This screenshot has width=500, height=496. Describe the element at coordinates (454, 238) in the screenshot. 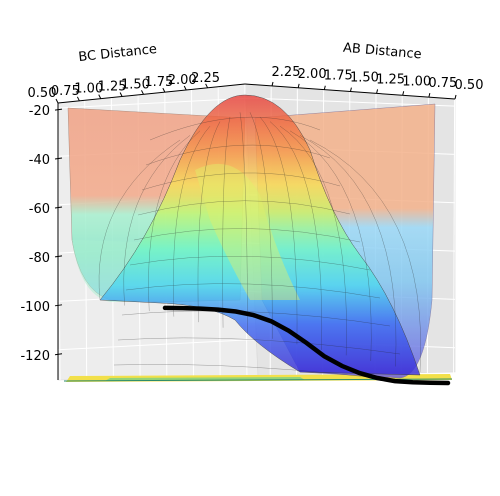

I see `grid-line-ab` at that location.